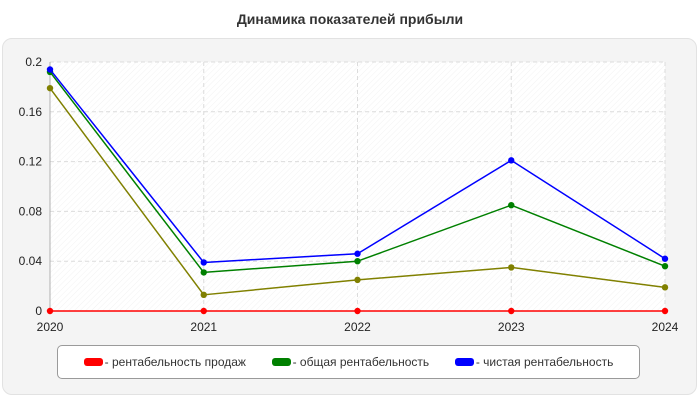 The height and width of the screenshot is (400, 700). I want to click on y-tick-label: 0.2, so click(33, 62).